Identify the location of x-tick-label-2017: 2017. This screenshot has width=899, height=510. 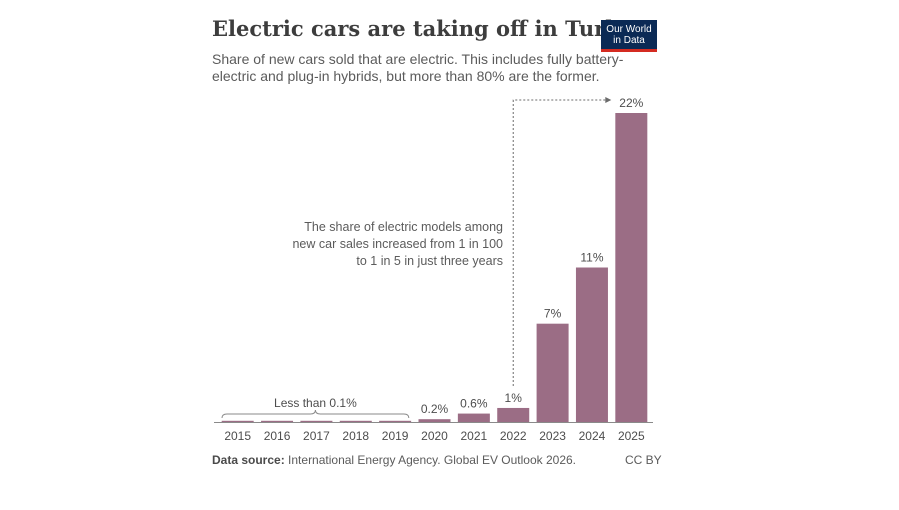
(316, 436).